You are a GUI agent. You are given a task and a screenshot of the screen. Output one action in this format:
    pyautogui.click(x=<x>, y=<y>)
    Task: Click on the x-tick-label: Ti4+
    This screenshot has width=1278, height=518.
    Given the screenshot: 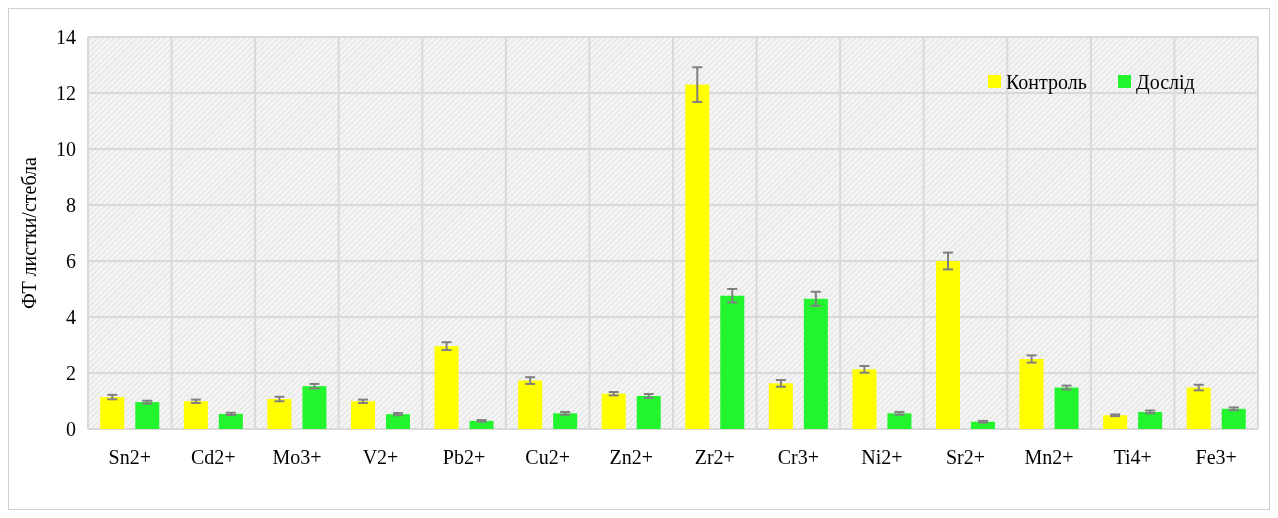 What is the action you would take?
    pyautogui.click(x=1132, y=457)
    